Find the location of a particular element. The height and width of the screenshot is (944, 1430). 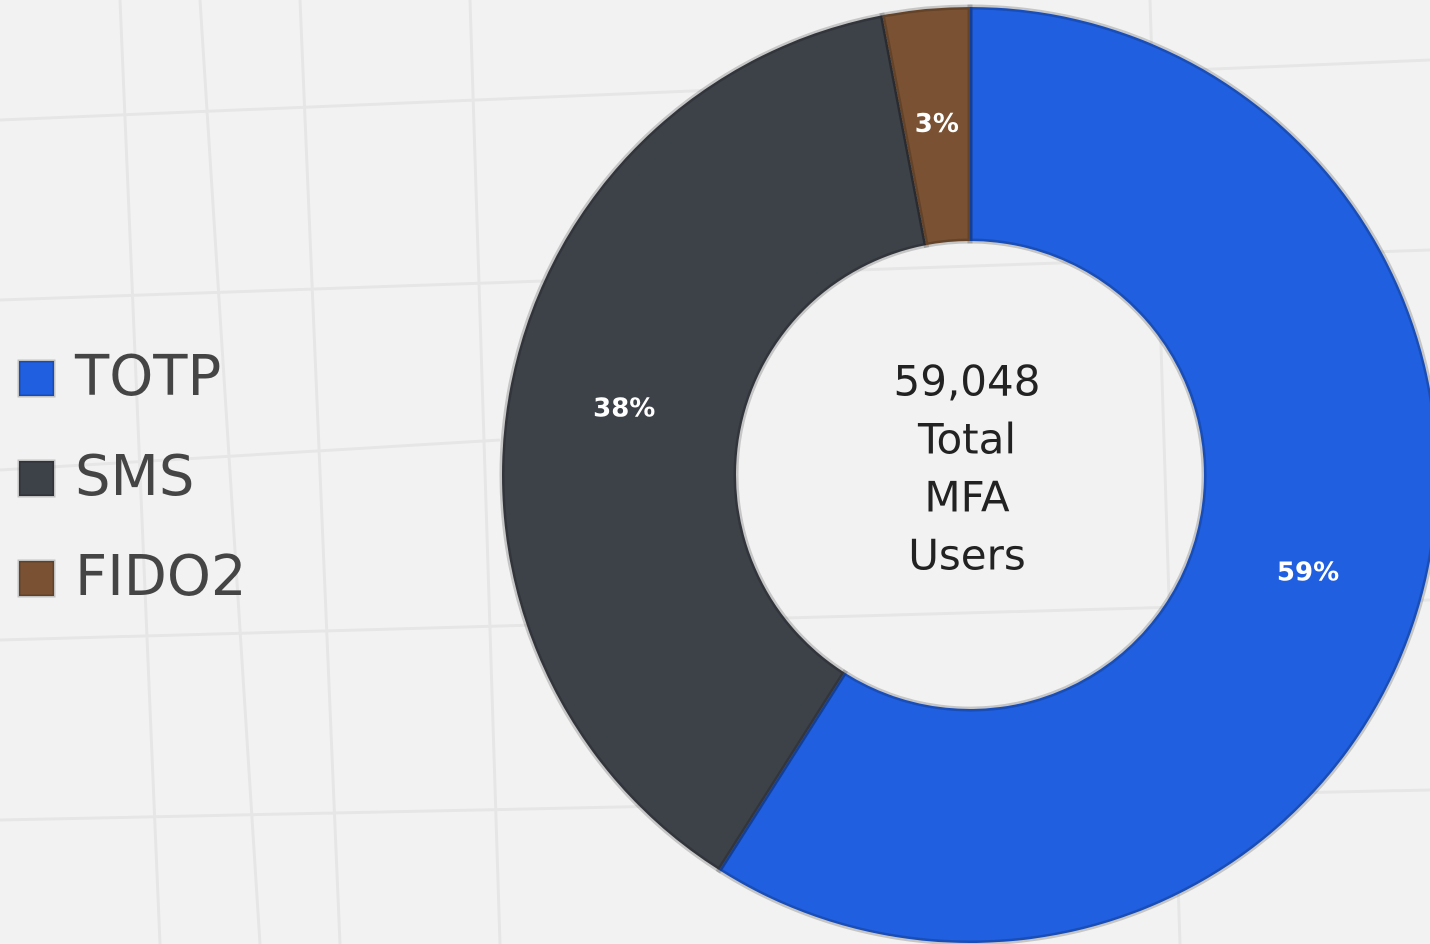

center-text: Users is located at coordinates (967, 555).